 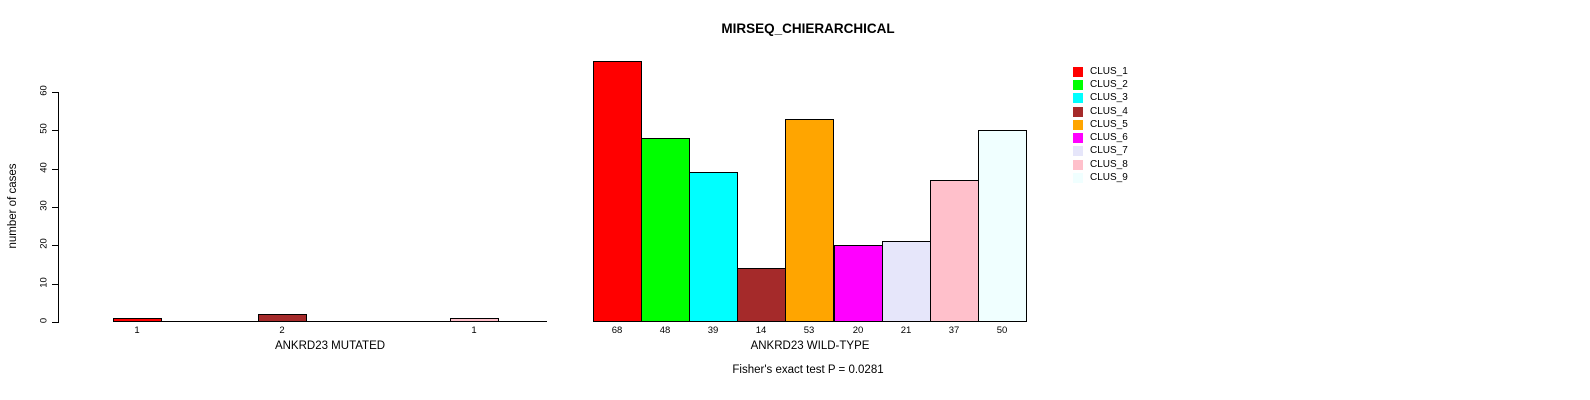 I want to click on legend-row-clus-1: CLUS_1, so click(x=1100, y=71).